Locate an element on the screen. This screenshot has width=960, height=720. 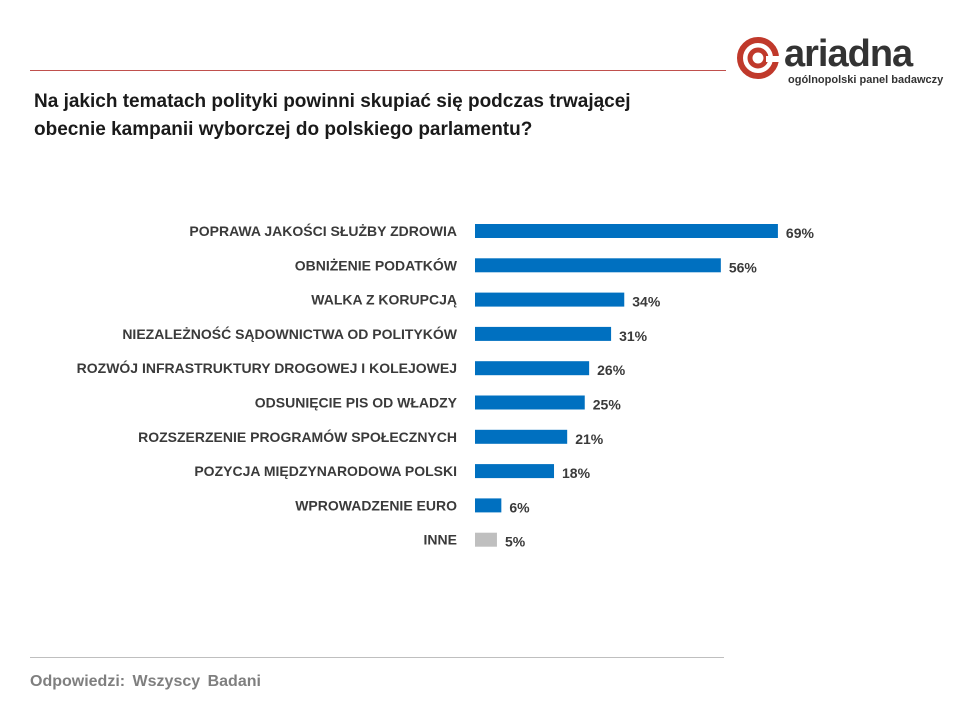
category-label: ROZSZERZENIE PROGRAMÓW SPOŁECZNYCH is located at coordinates (297, 436).